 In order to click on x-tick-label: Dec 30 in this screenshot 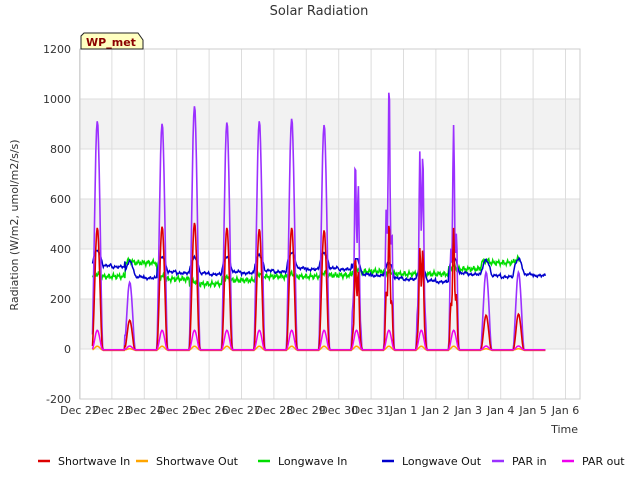, I will do `click(338, 410)`.